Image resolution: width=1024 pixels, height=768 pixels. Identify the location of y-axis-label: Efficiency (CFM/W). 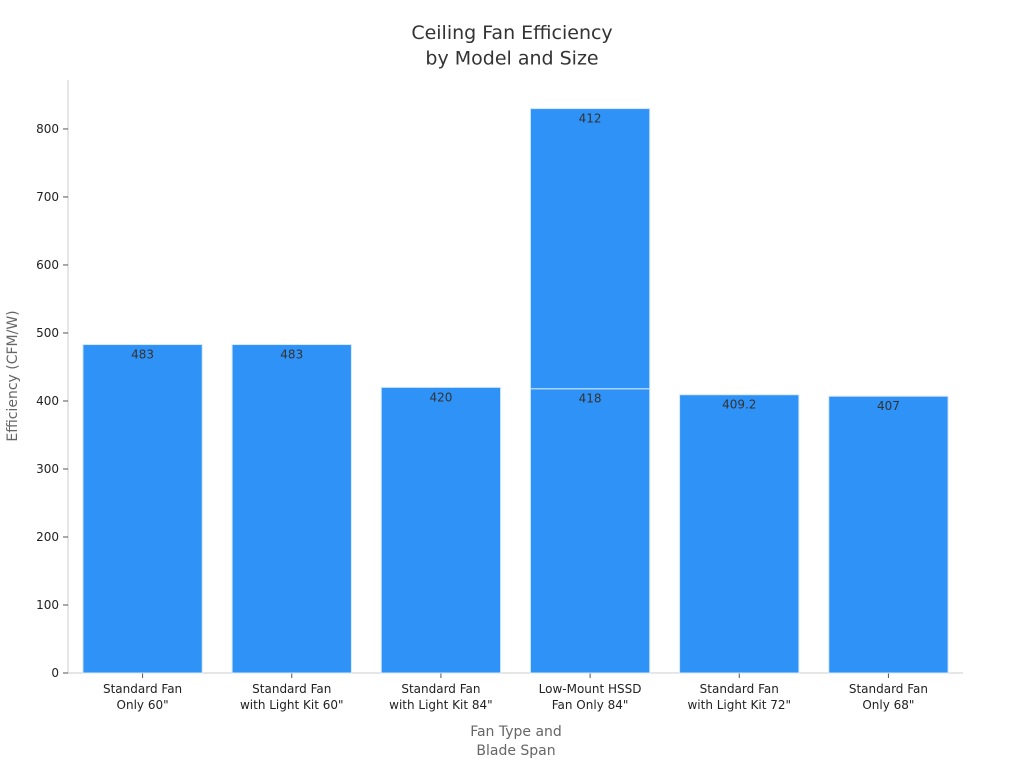
(13, 375).